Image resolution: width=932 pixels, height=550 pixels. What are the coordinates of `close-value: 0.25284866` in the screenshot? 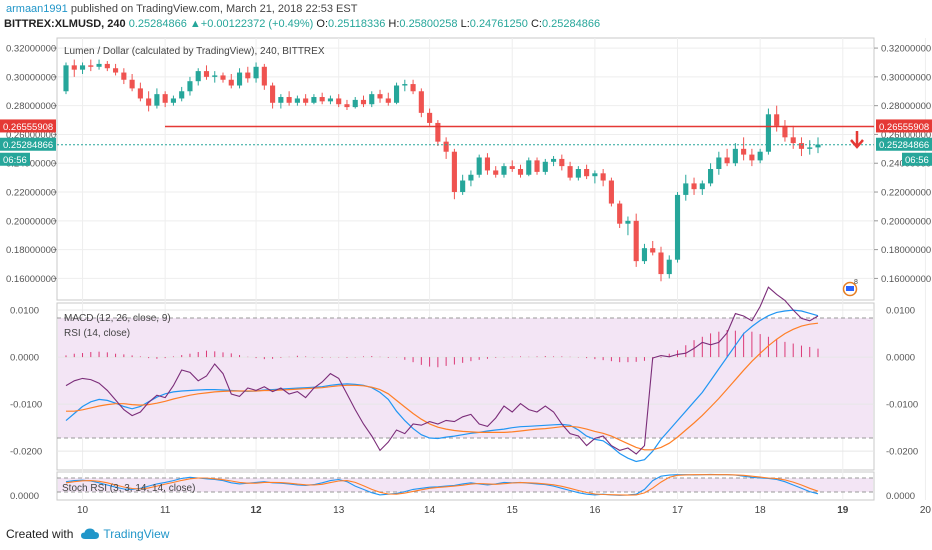 It's located at (571, 24).